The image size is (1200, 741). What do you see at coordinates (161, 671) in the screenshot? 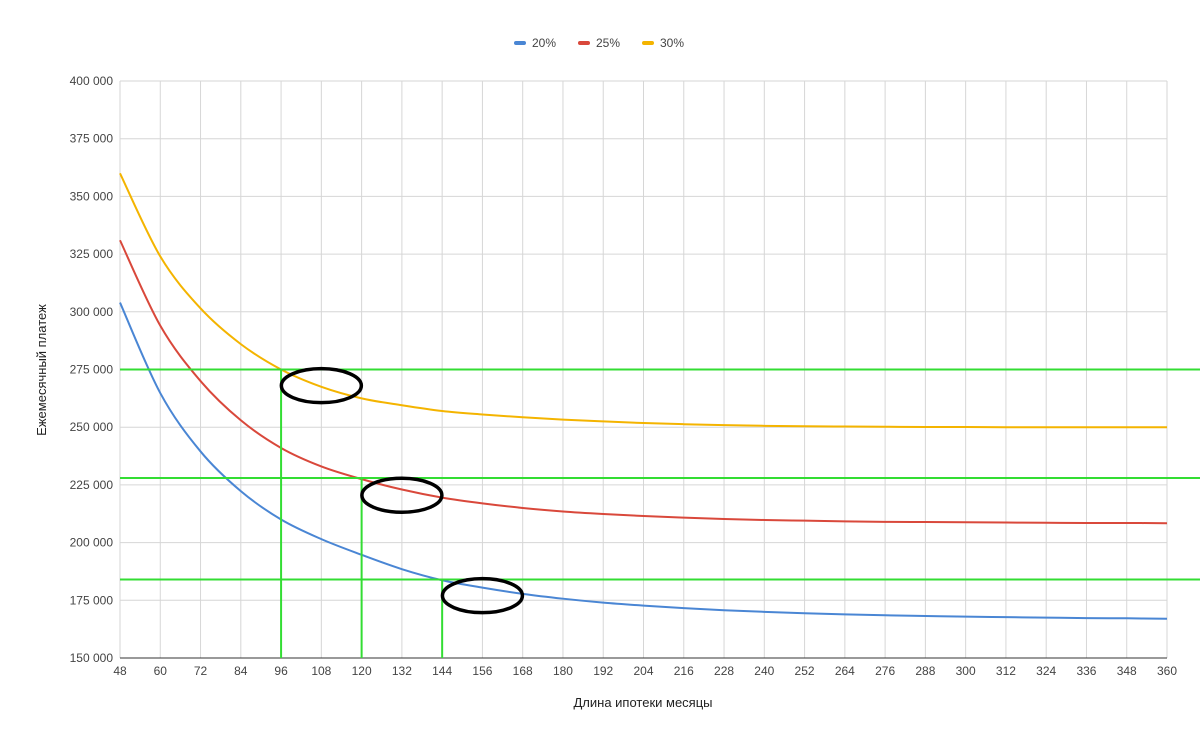
I see `x-tick-label: 60` at bounding box center [161, 671].